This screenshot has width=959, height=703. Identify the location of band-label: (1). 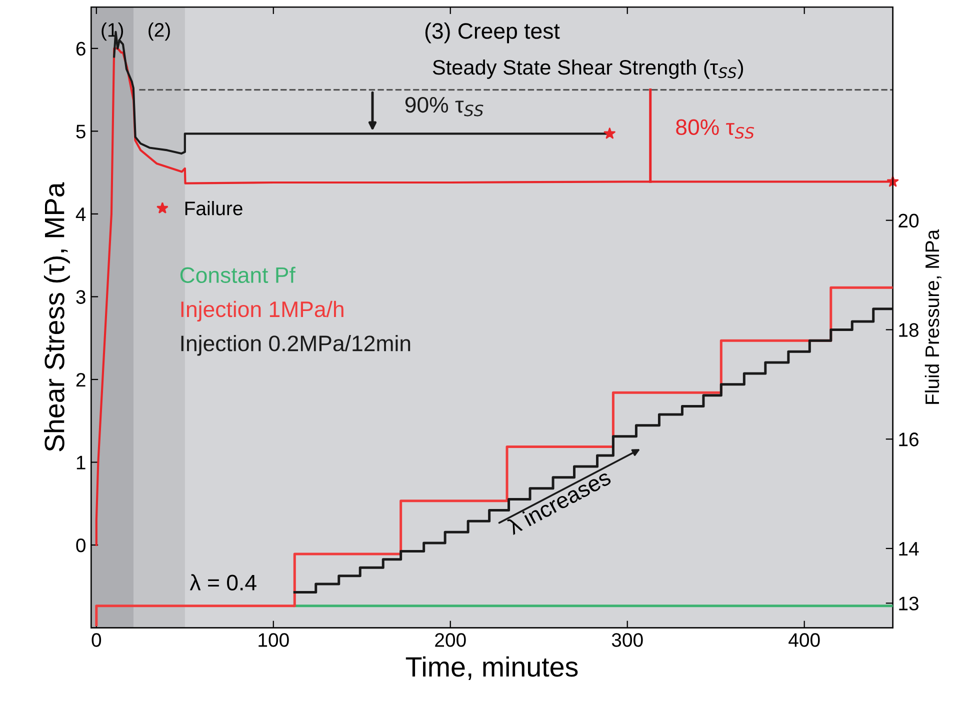
(113, 31).